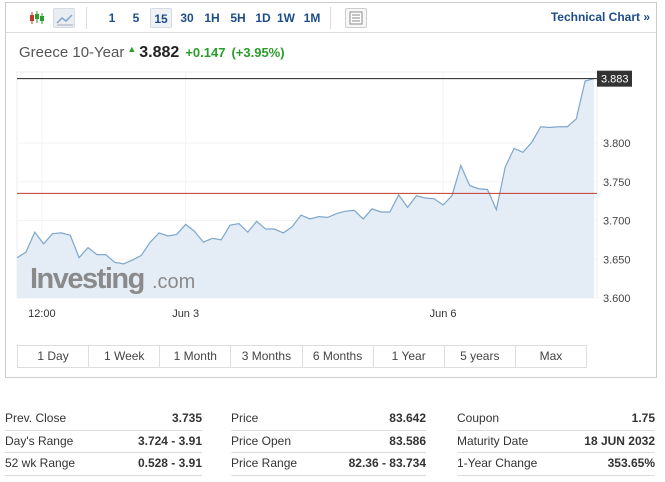 The height and width of the screenshot is (482, 665). What do you see at coordinates (103, 464) in the screenshot?
I see `stat-row: 52 wk Range 0.528 - 3.91` at bounding box center [103, 464].